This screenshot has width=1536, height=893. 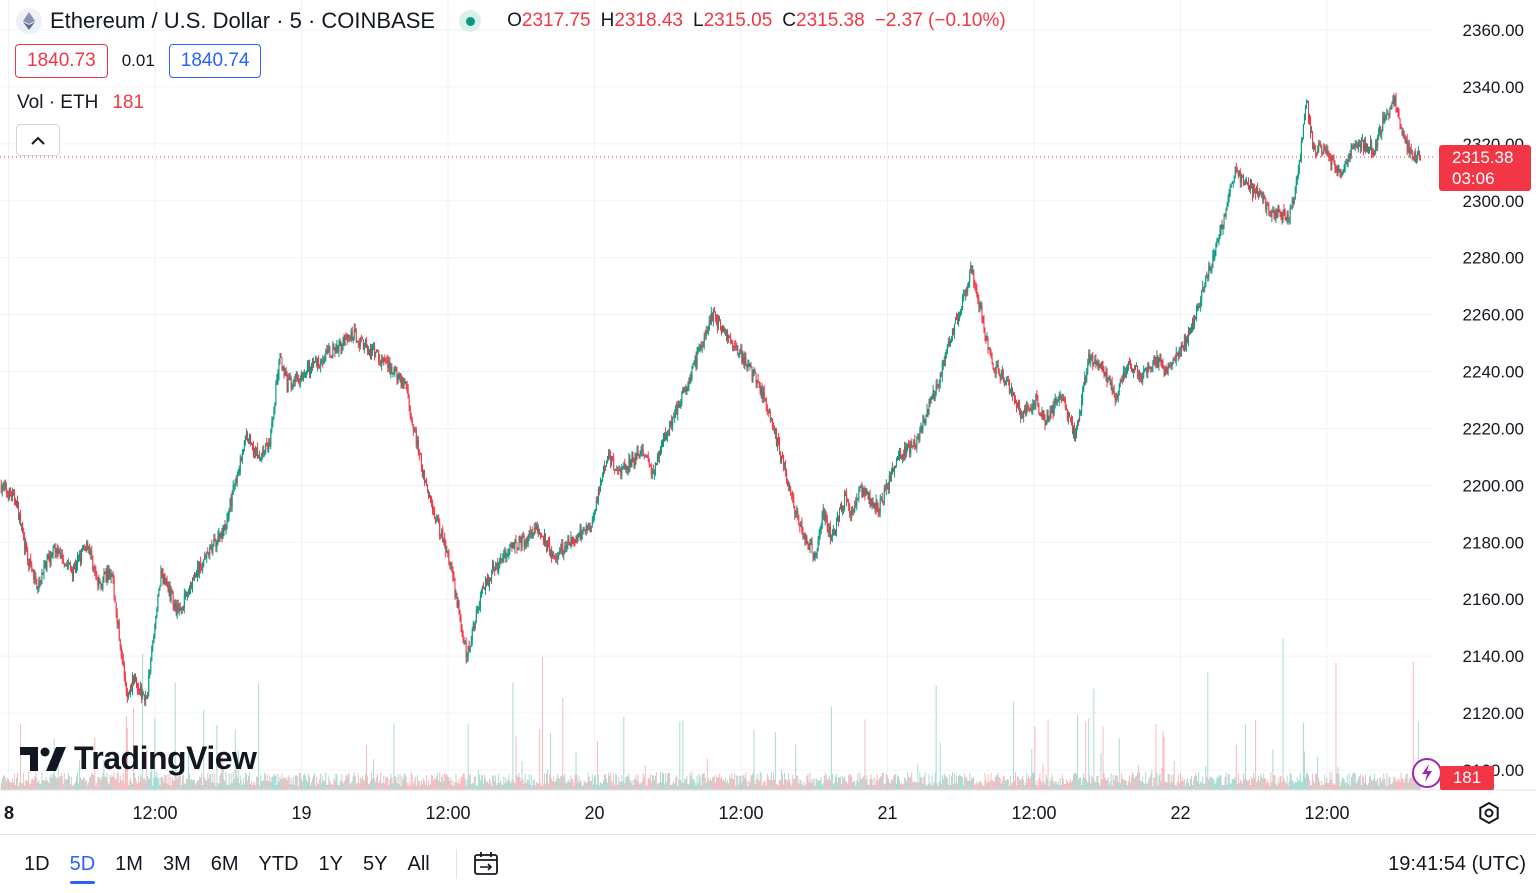 I want to click on date-range-tabs: 1D 5D 1M 3M 6M YTD 1Y 5Y All, so click(x=227, y=865).